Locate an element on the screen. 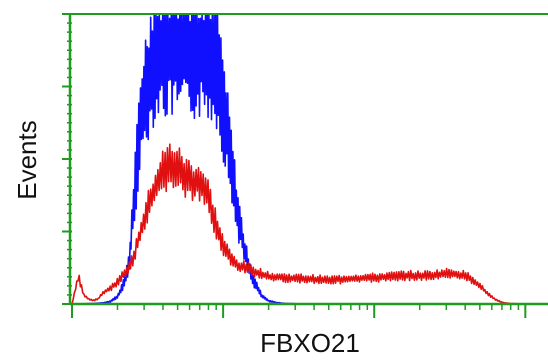 This screenshot has height=360, width=548. y-axis-label: Events is located at coordinates (27, 160).